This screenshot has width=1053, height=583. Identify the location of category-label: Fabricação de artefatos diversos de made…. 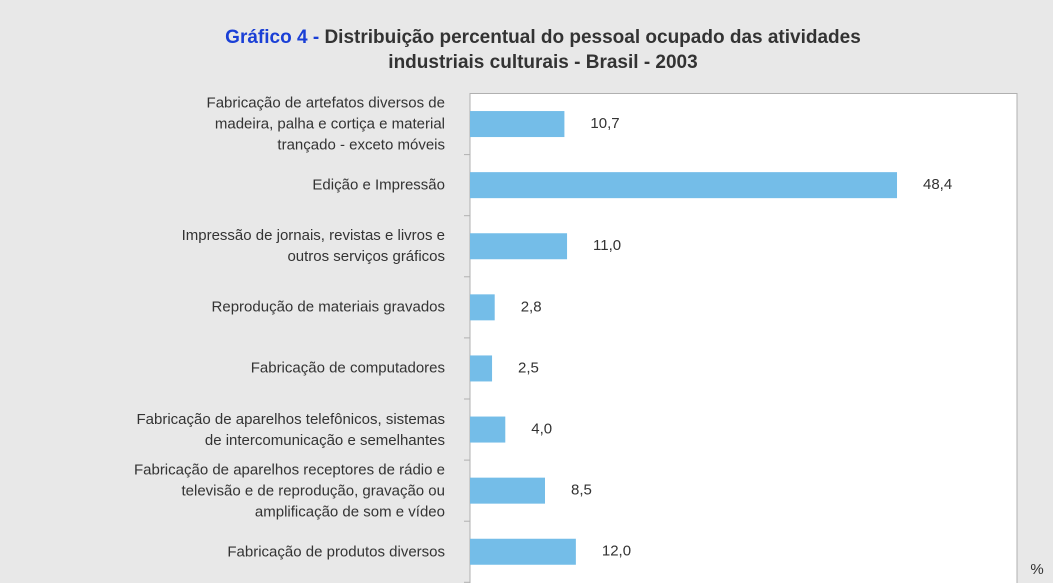
(325, 124).